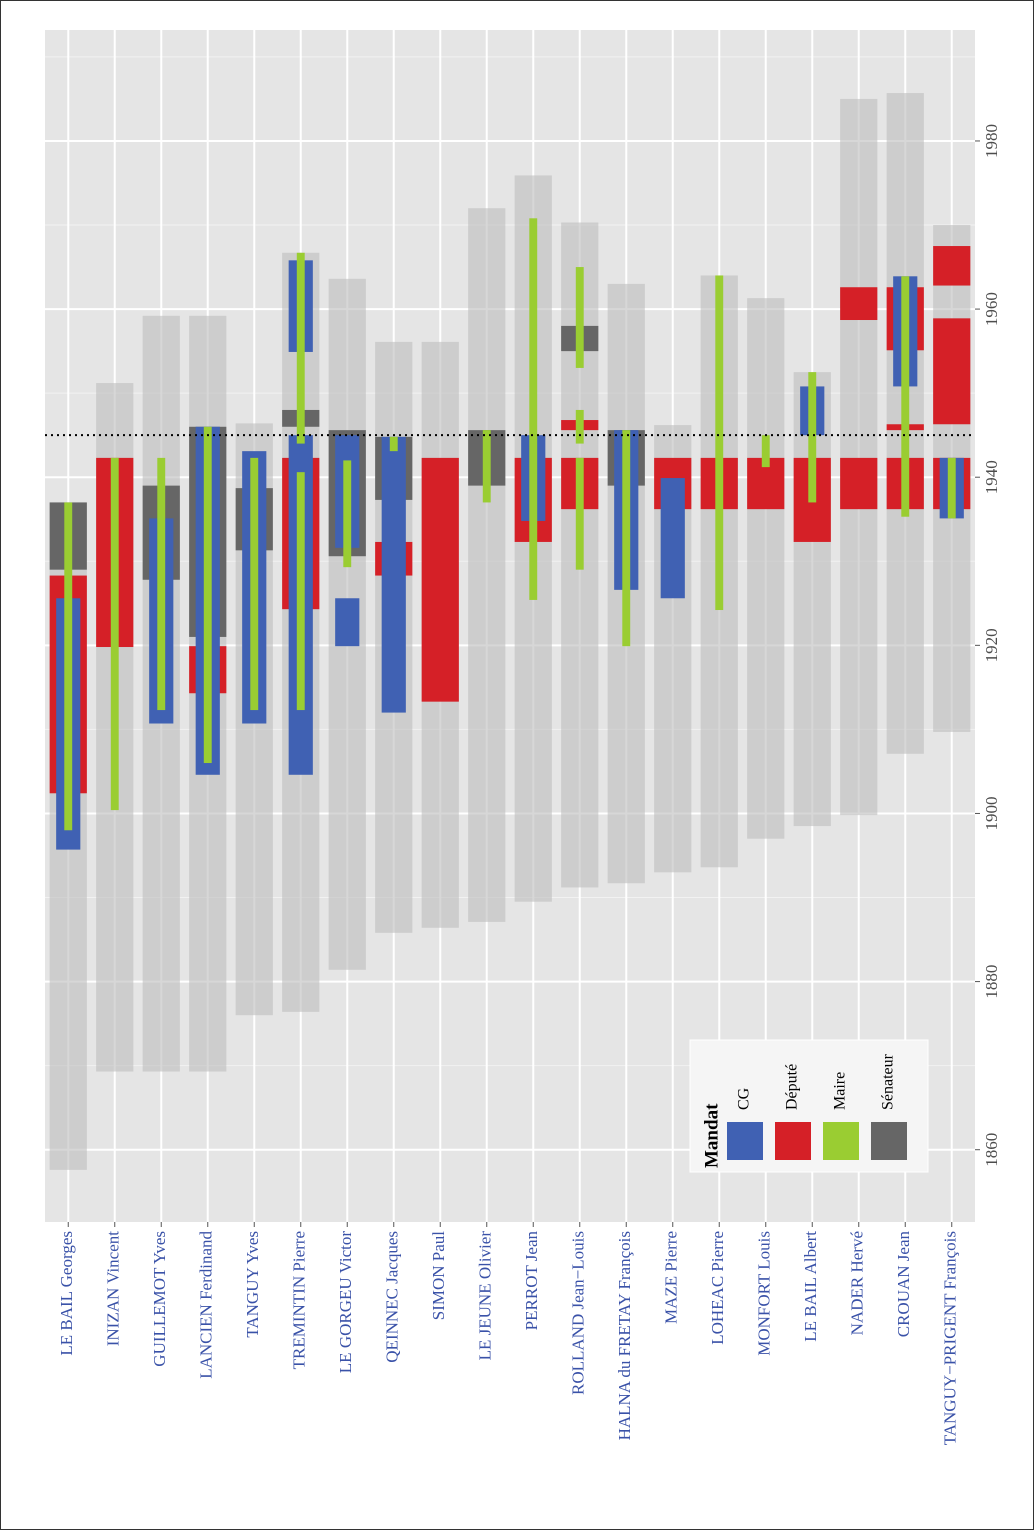  I want to click on legend-label: Maire, so click(840, 1091).